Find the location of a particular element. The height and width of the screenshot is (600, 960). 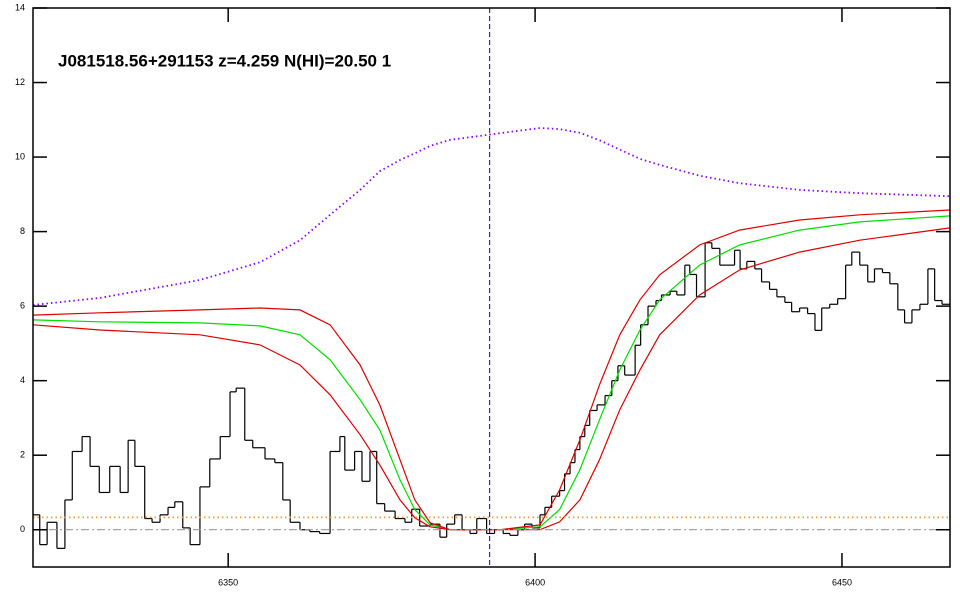

x-tick-label: 6350 is located at coordinates (228, 582).